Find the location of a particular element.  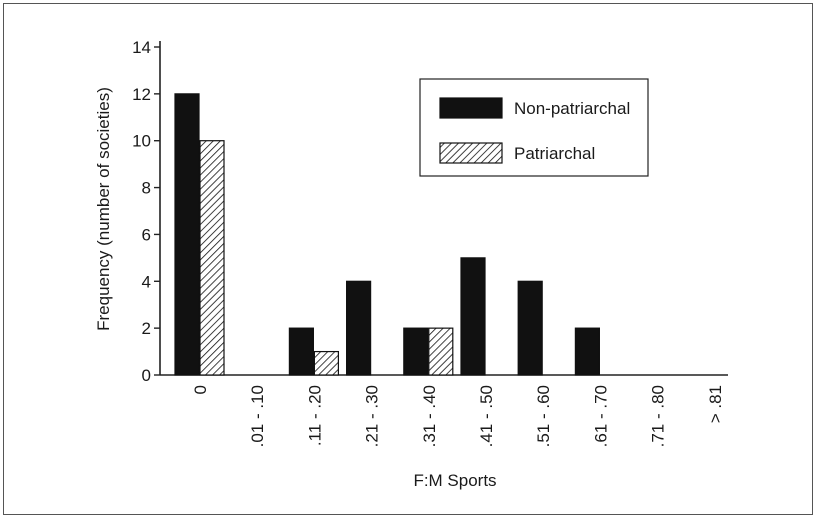

x-tick-label: 0 is located at coordinates (200, 389).